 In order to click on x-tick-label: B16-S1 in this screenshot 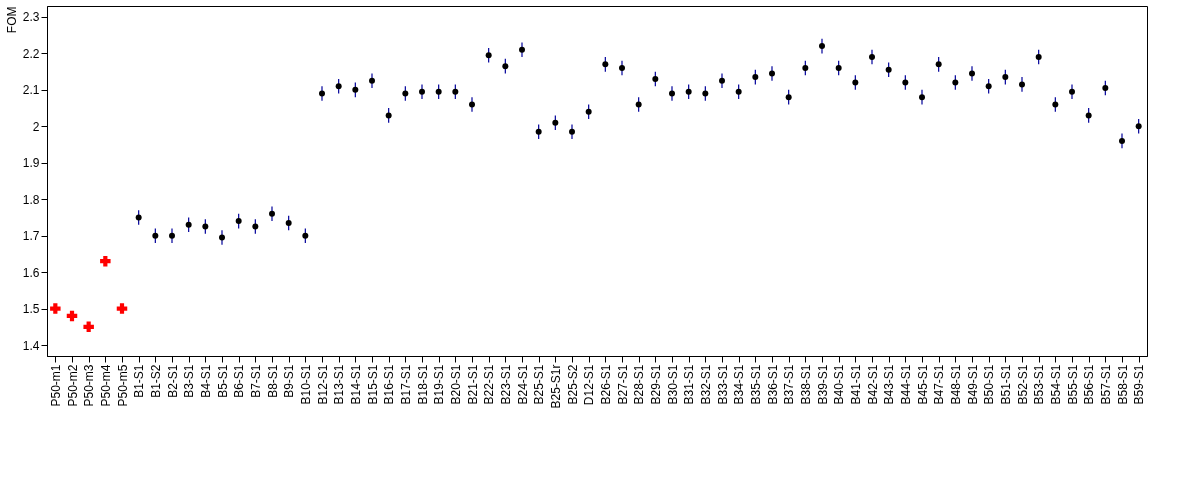, I will do `click(389, 384)`.